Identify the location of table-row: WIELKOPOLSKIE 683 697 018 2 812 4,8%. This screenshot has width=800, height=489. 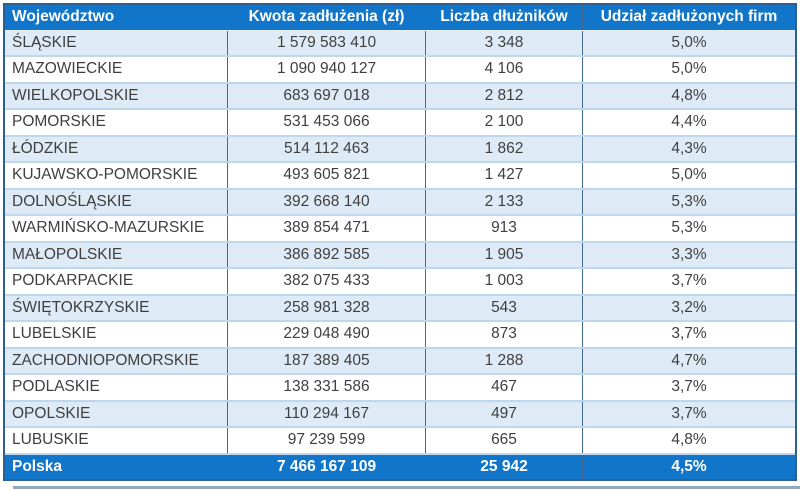
(400, 94).